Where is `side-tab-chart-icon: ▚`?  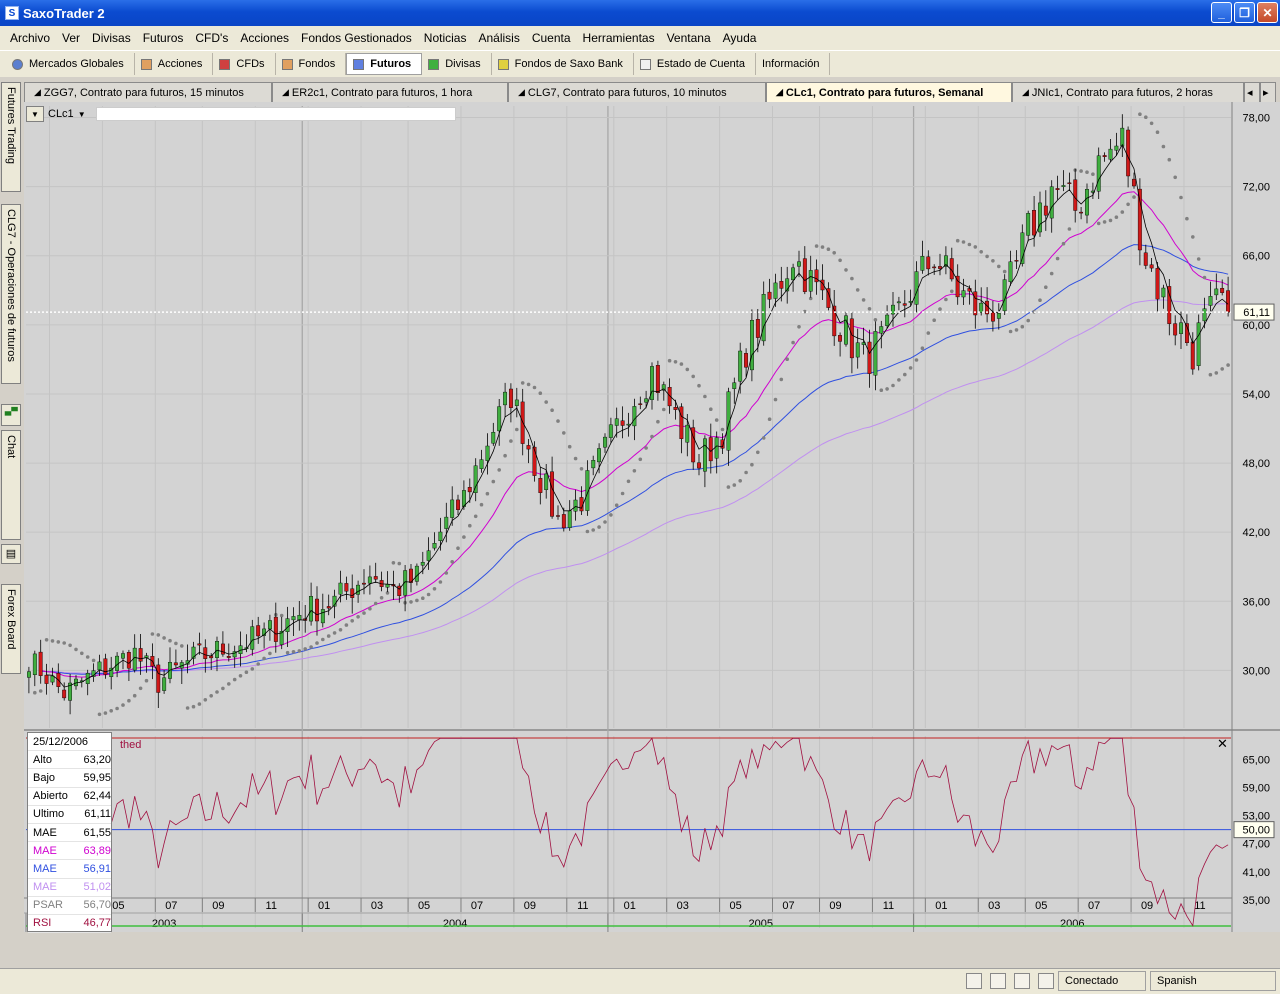
side-tab-chart-icon: ▚ is located at coordinates (11, 415).